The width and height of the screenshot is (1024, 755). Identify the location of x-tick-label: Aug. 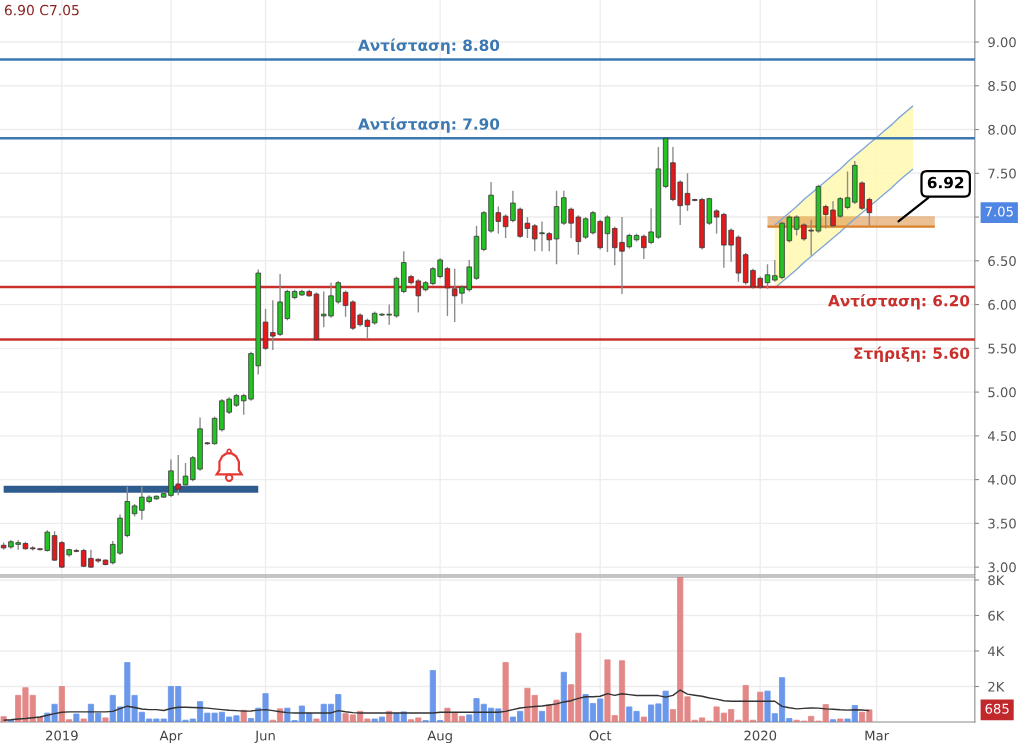
(439, 737).